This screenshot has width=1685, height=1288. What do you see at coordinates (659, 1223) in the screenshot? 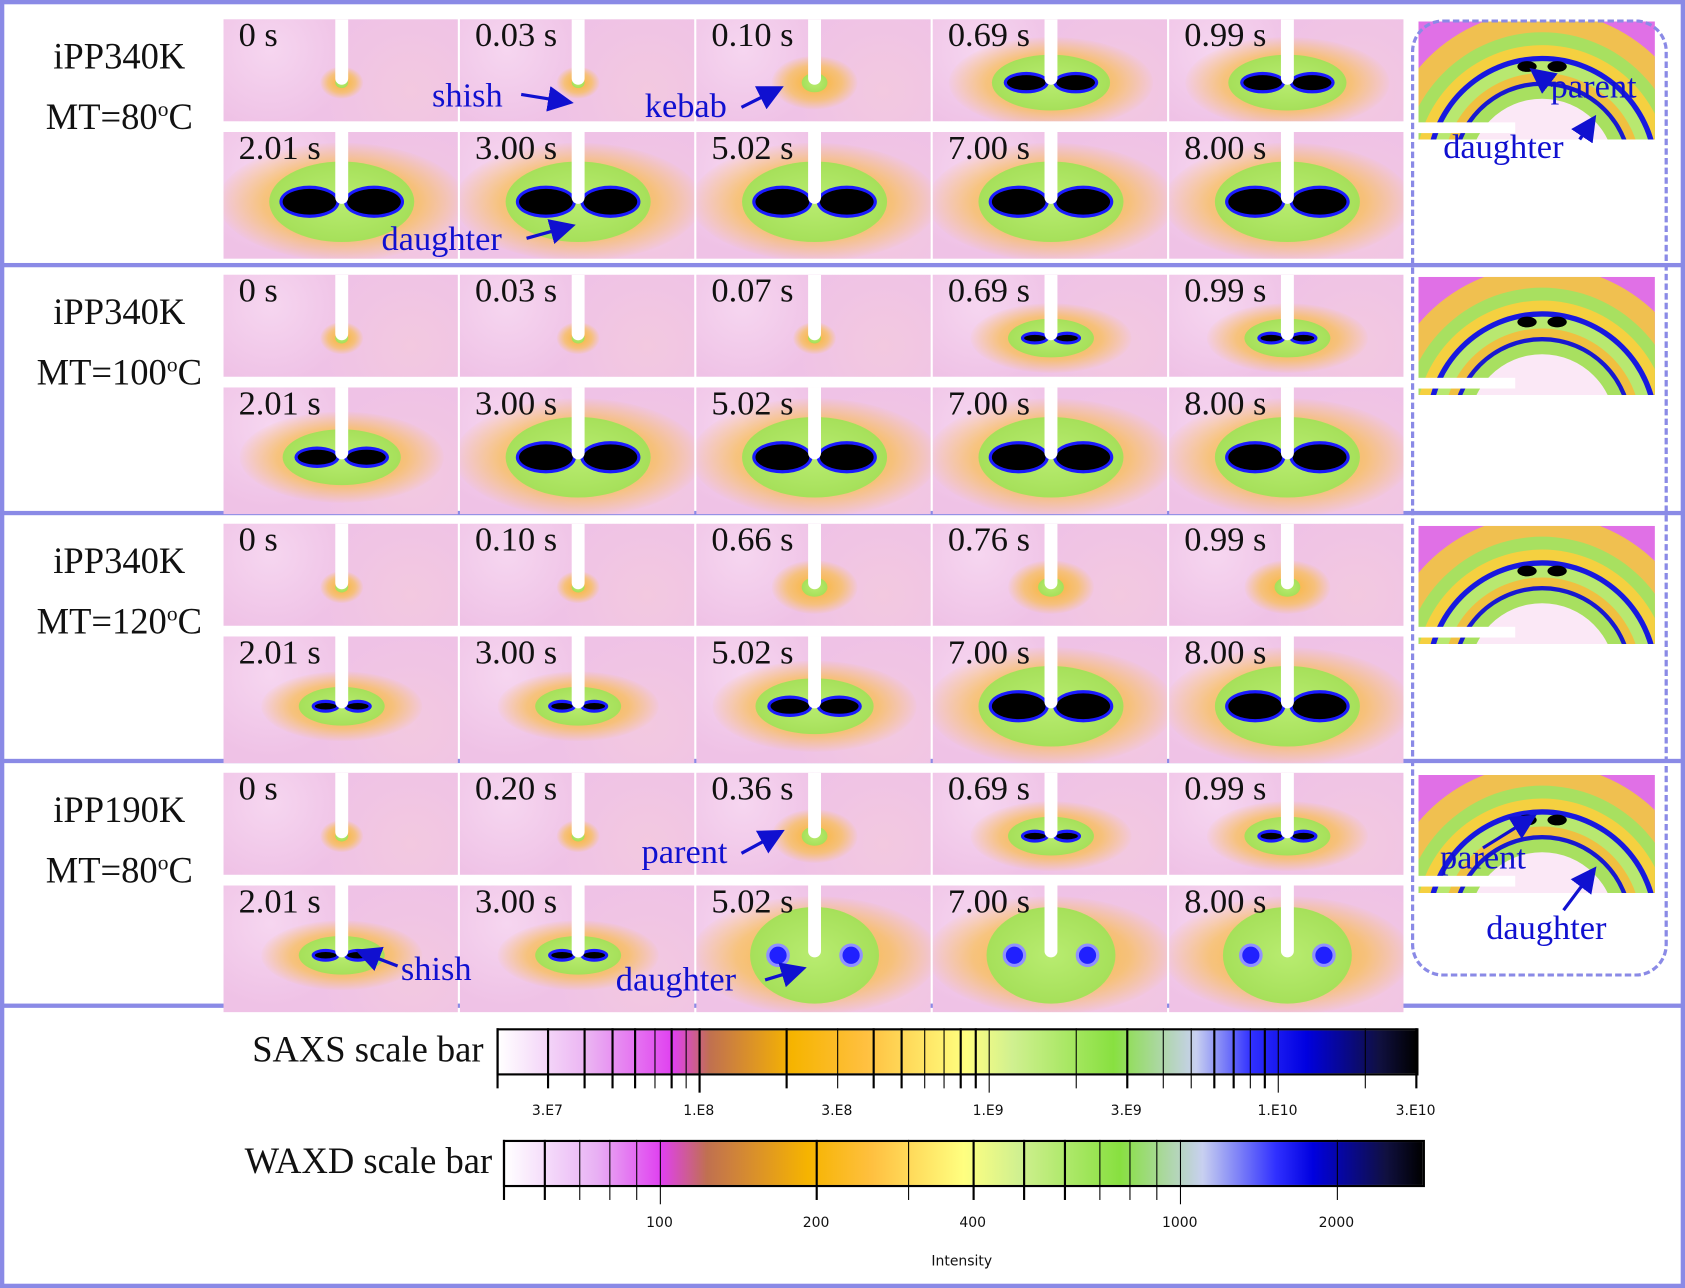
I see `scale-tick-label: 100` at bounding box center [659, 1223].